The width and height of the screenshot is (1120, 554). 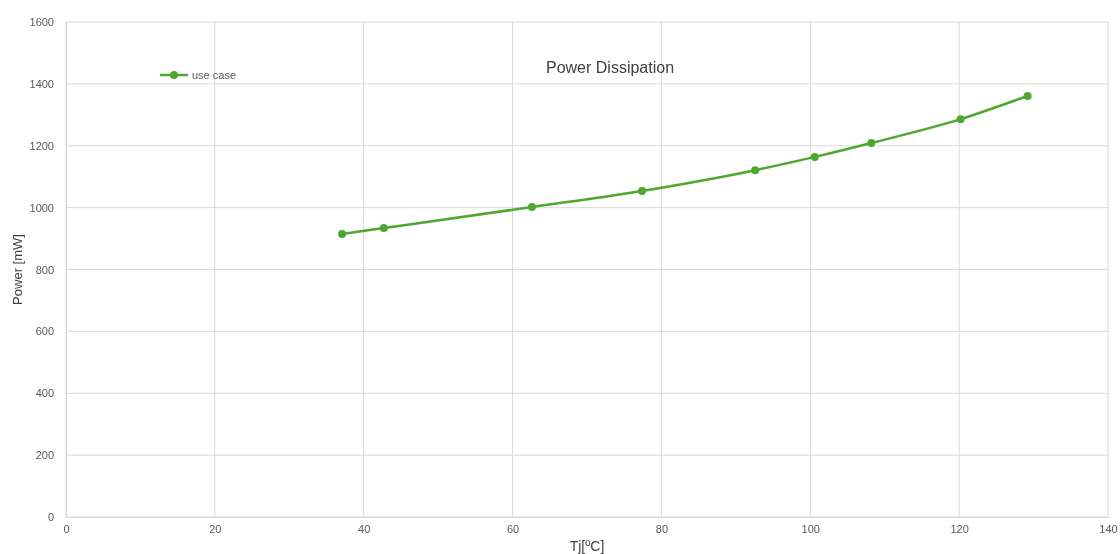 What do you see at coordinates (66, 528) in the screenshot?
I see `x-tick-label: 0` at bounding box center [66, 528].